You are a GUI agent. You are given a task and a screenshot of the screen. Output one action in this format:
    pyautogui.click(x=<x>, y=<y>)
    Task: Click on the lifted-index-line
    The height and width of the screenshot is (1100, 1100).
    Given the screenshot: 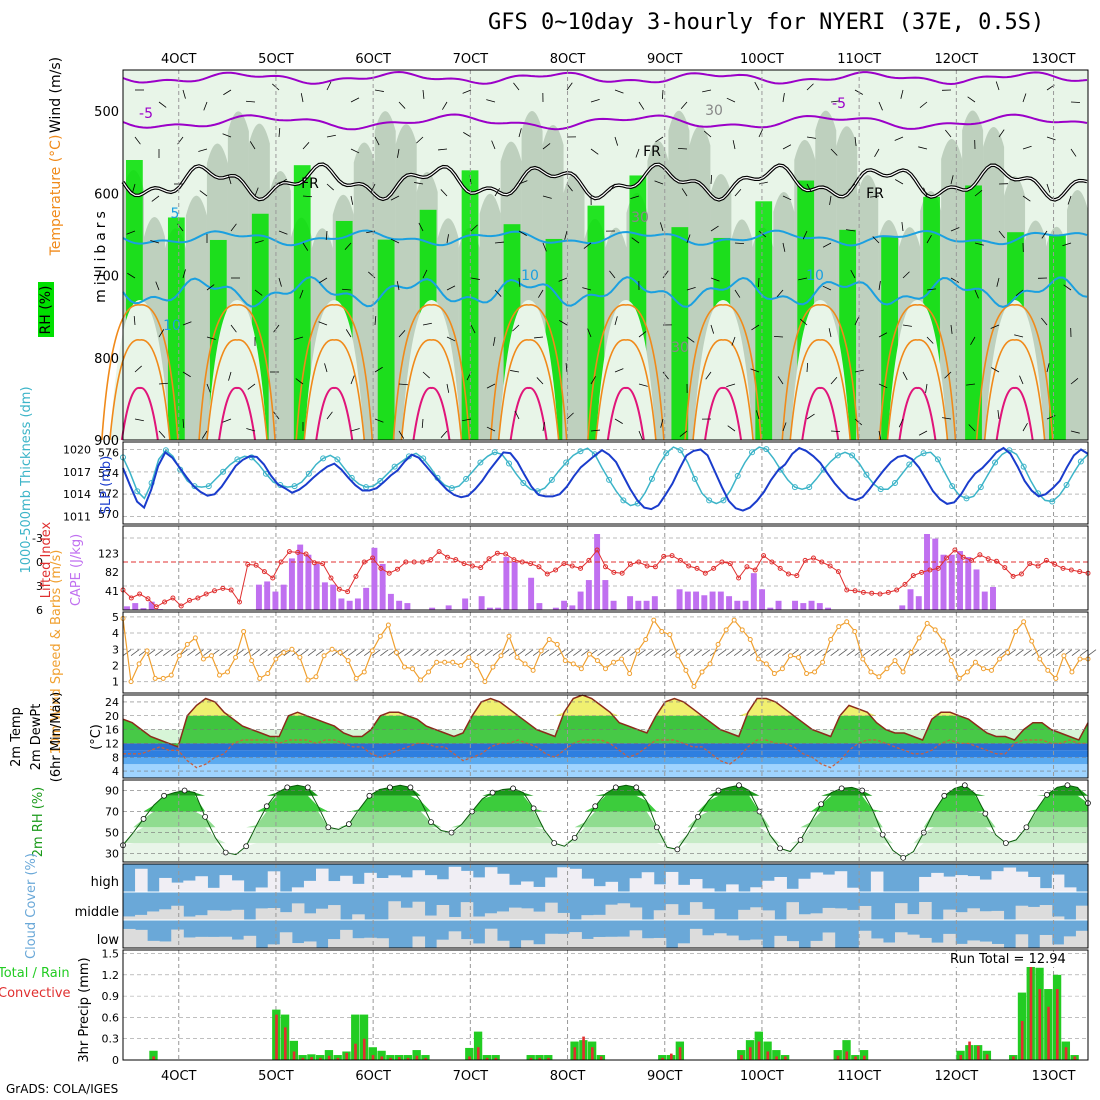 What is the action you would take?
    pyautogui.click(x=605, y=578)
    